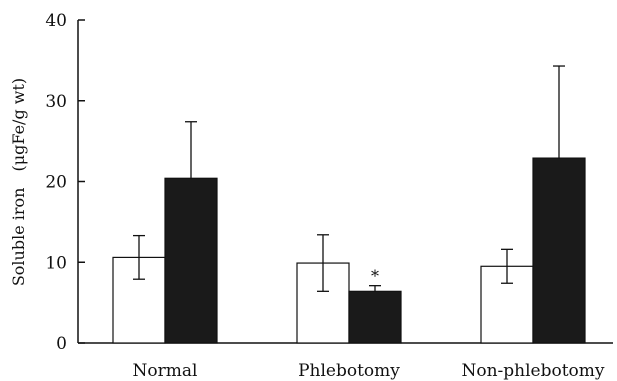  Describe the element at coordinates (56, 21) in the screenshot. I see `y-tick-label: 40` at that location.